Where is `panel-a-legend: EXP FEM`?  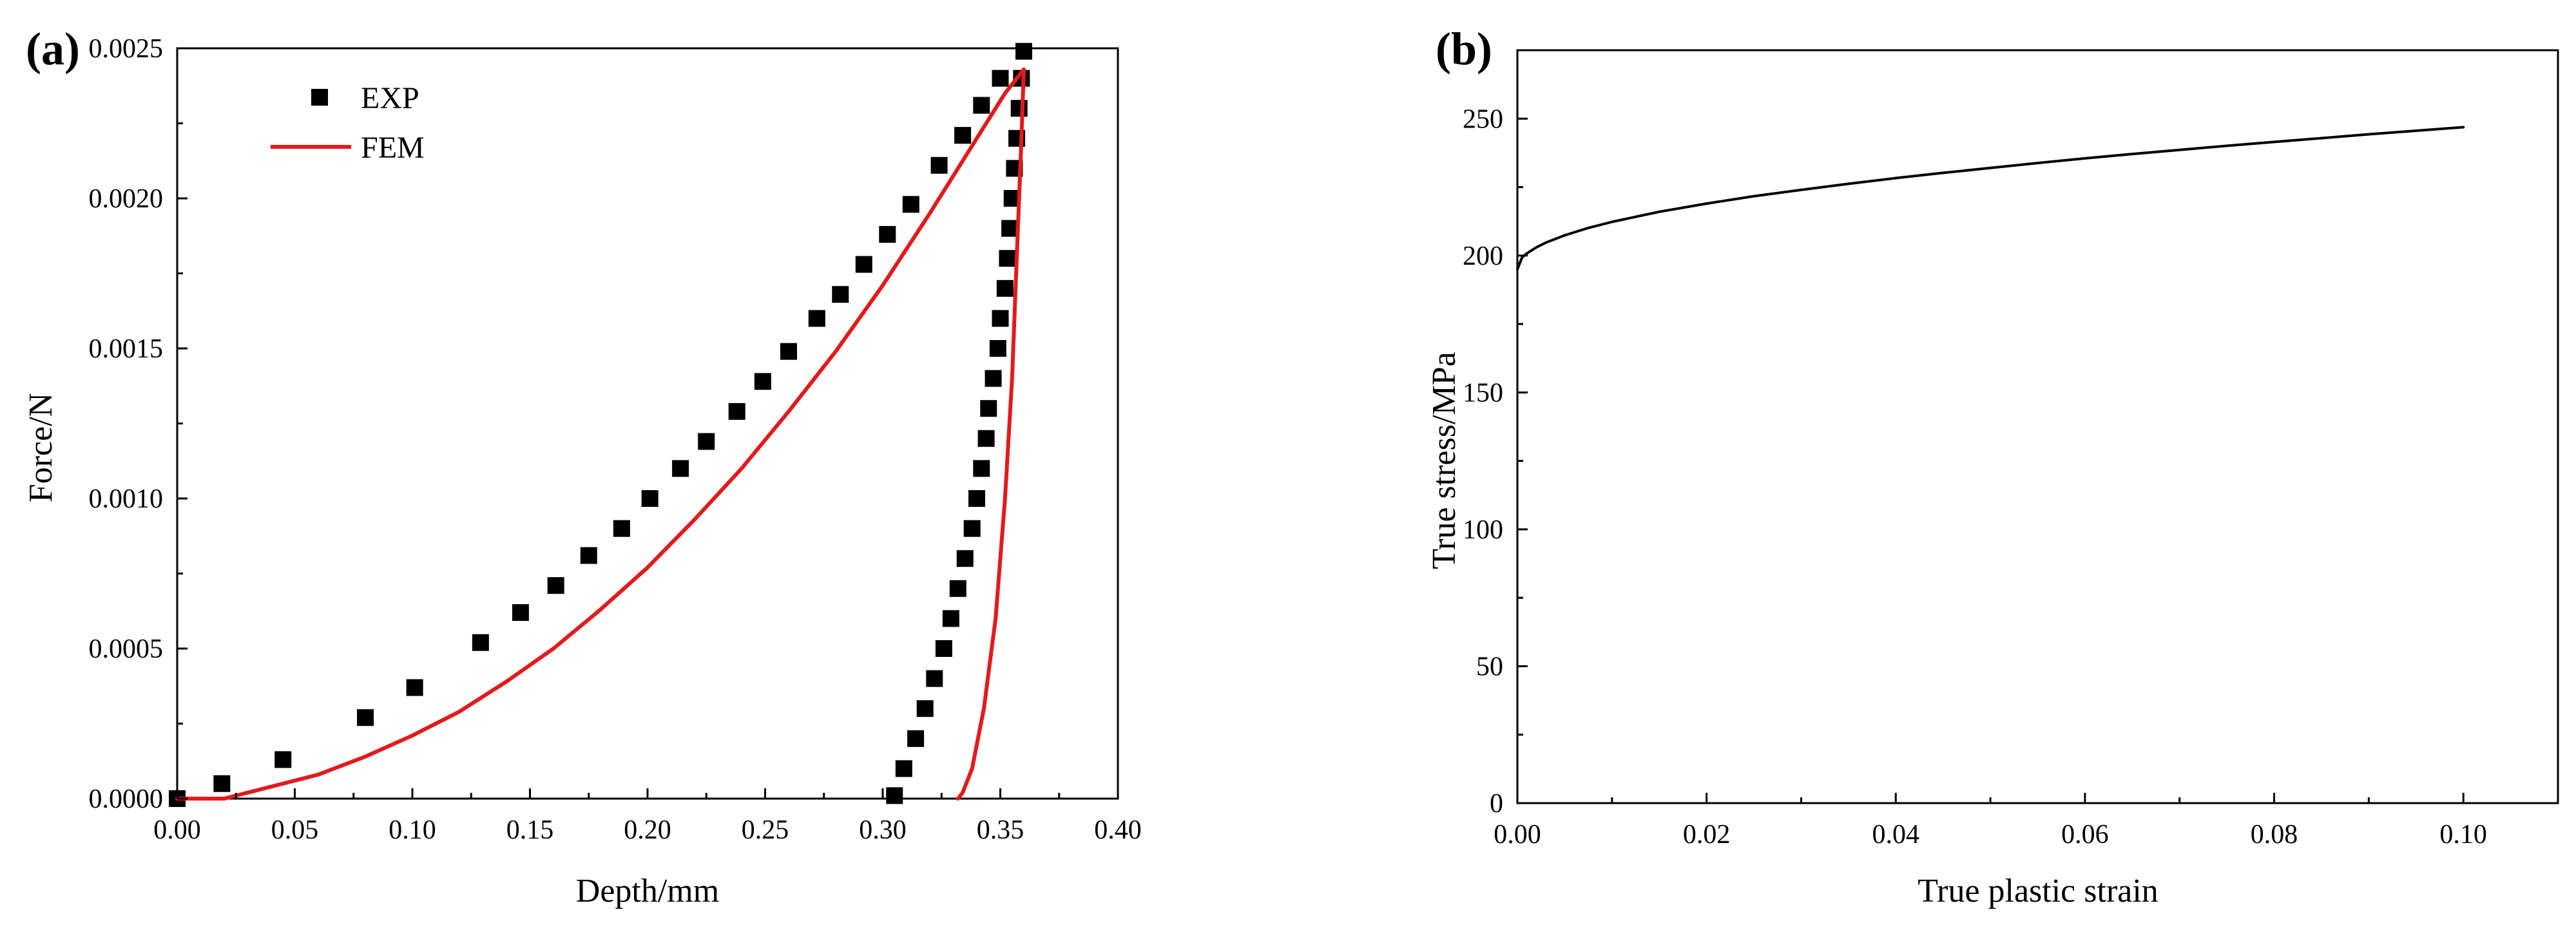
panel-a-legend: EXP FEM is located at coordinates (348, 123).